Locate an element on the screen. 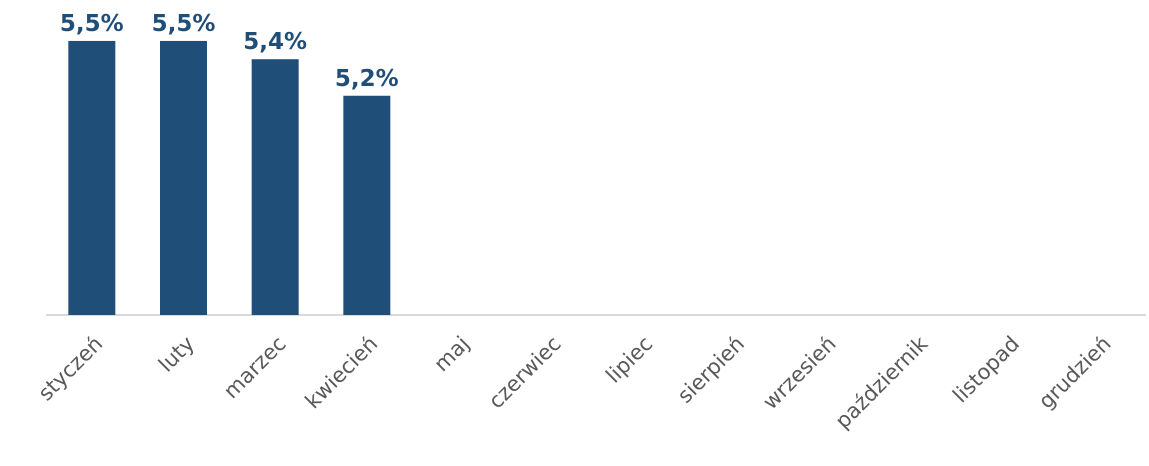 This screenshot has width=1149, height=466. x-tick-label: maj is located at coordinates (451, 354).